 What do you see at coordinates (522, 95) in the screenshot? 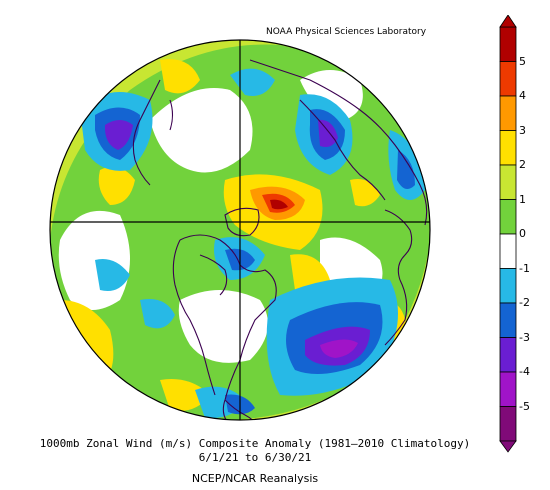
I see `colorbar-tick-label: 4` at bounding box center [522, 95].